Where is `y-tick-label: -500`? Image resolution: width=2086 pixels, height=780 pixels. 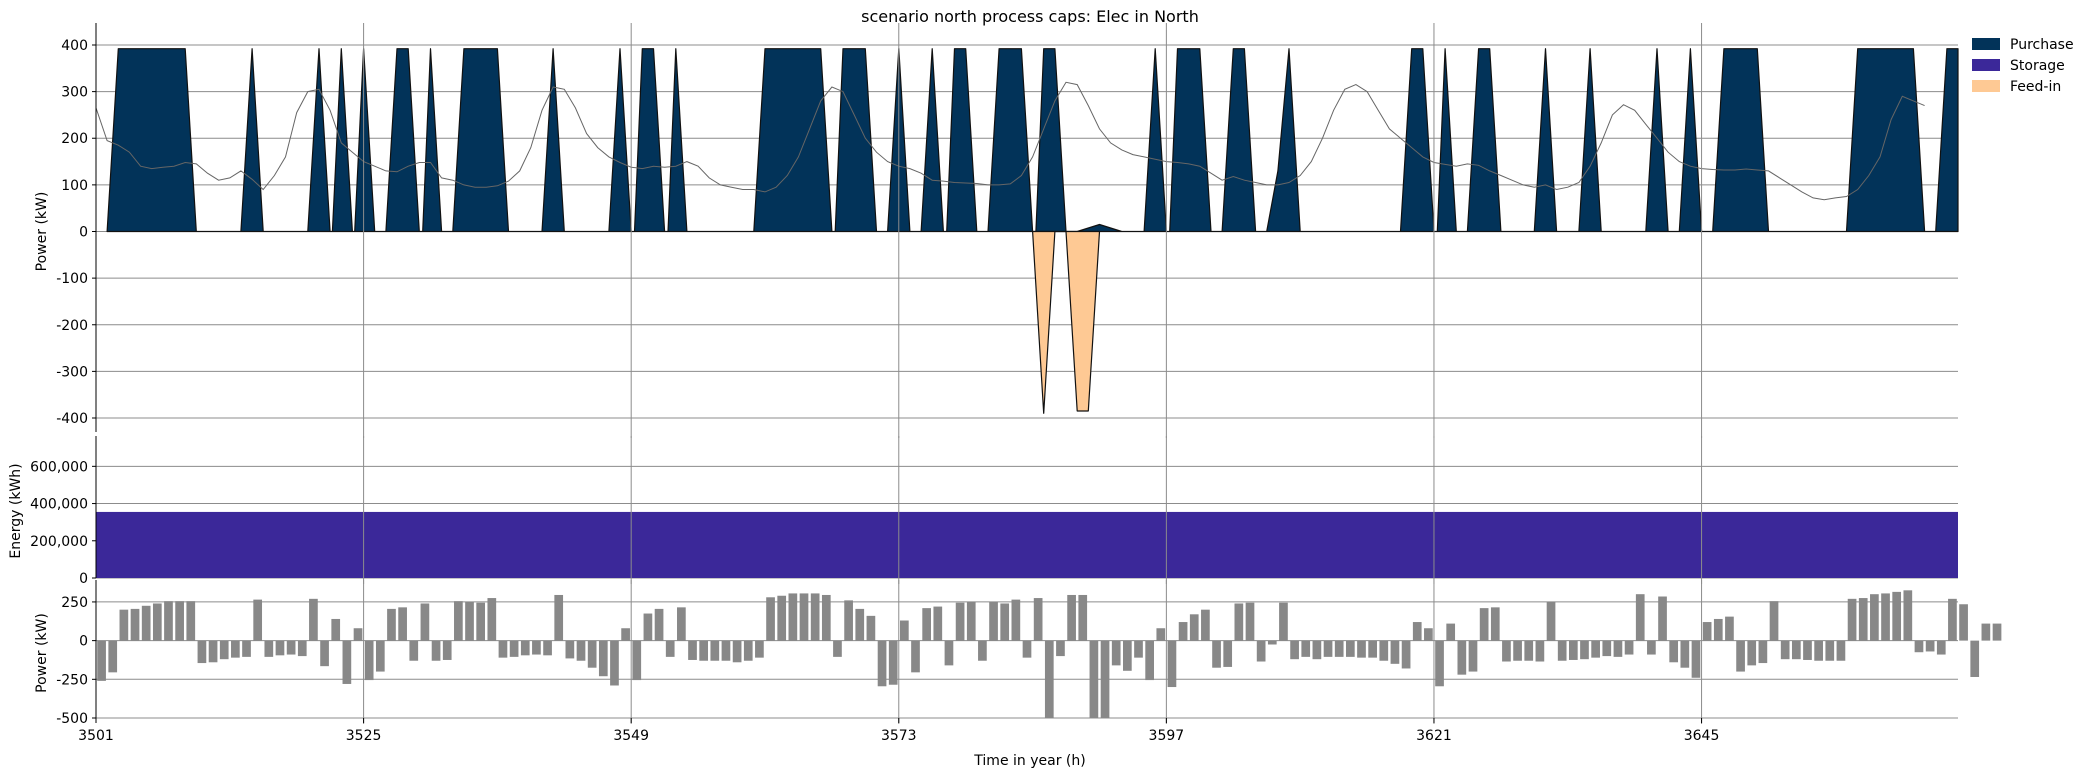
y-tick-label: -500 is located at coordinates (72, 719).